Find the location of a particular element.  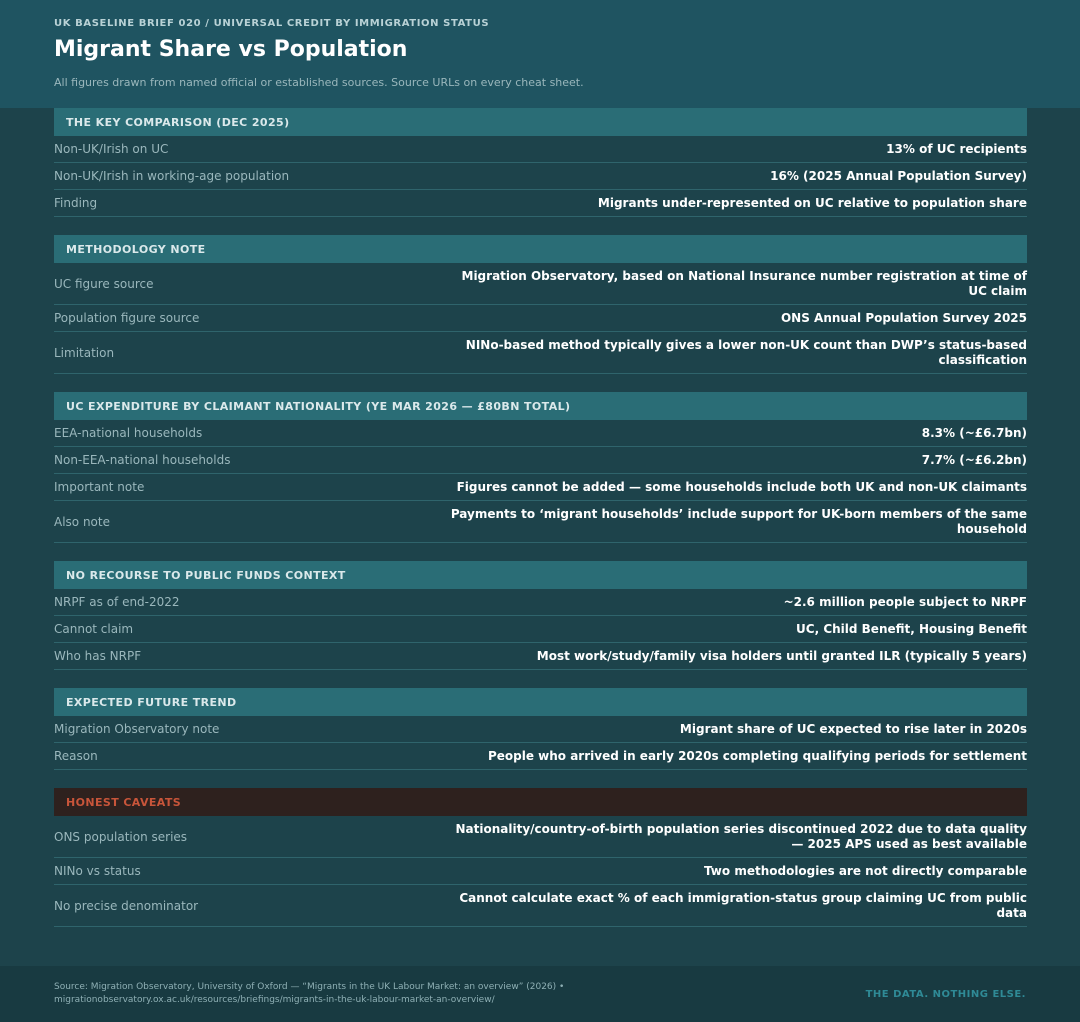

row-label: NRPF as of end-2022 is located at coordinates (117, 602).